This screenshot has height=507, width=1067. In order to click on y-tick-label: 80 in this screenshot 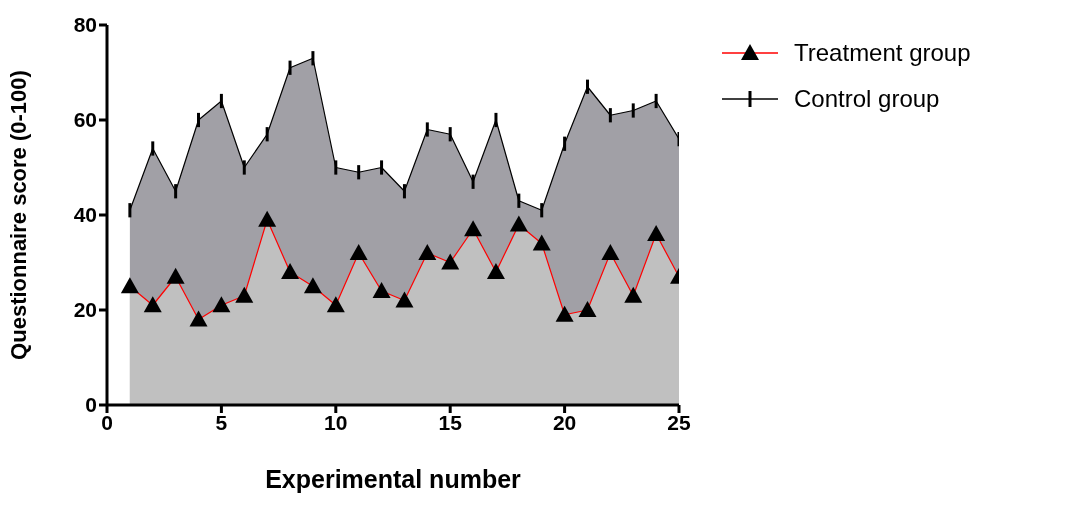, I will do `click(85, 25)`.